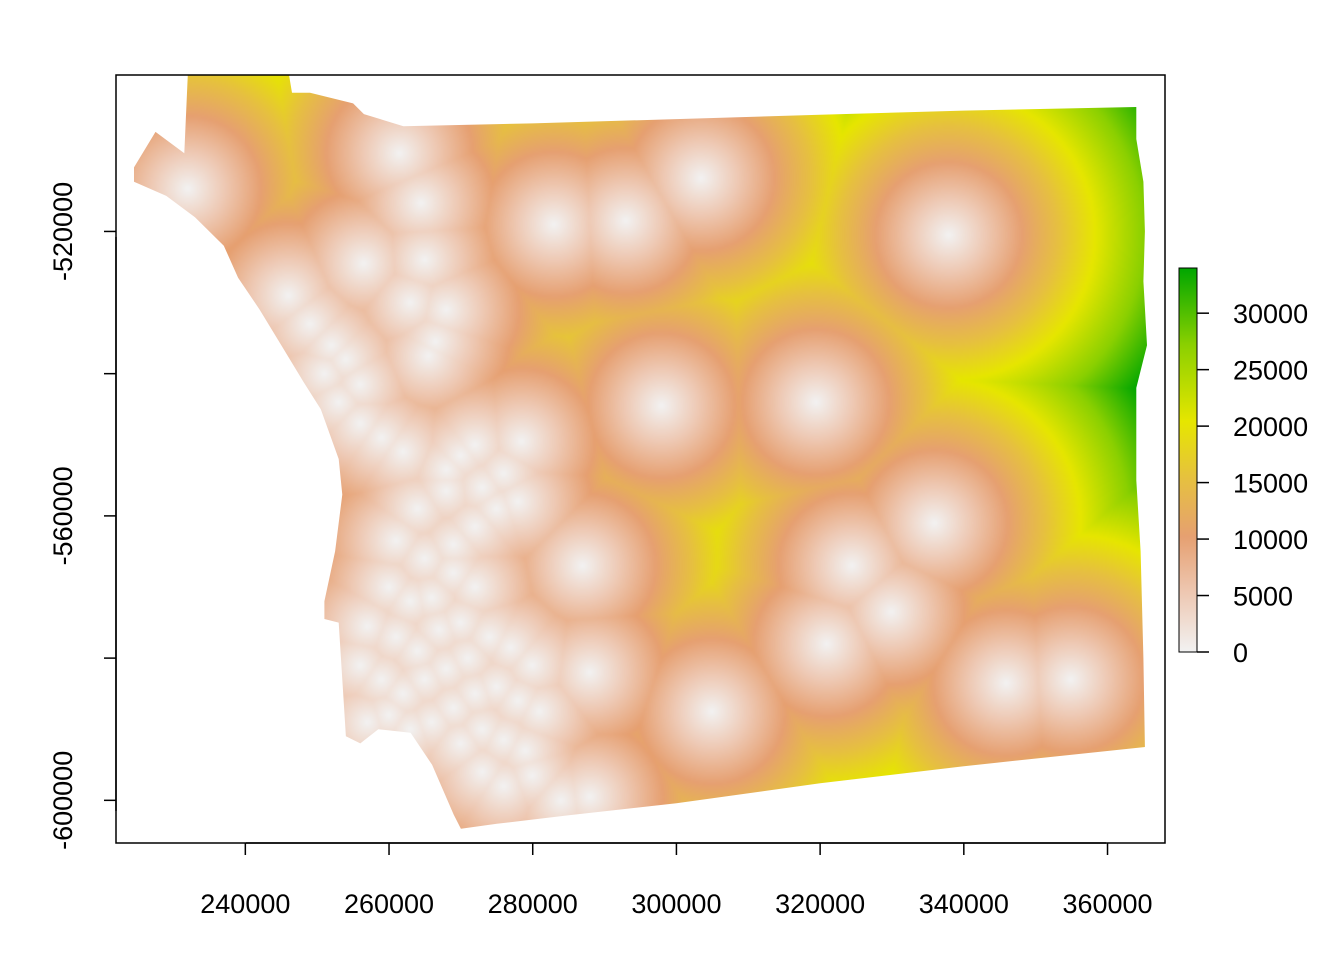 This screenshot has height=960, width=1344. Describe the element at coordinates (82, 516) in the screenshot. I see `y-axis: -520000 -560000 -600000` at that location.